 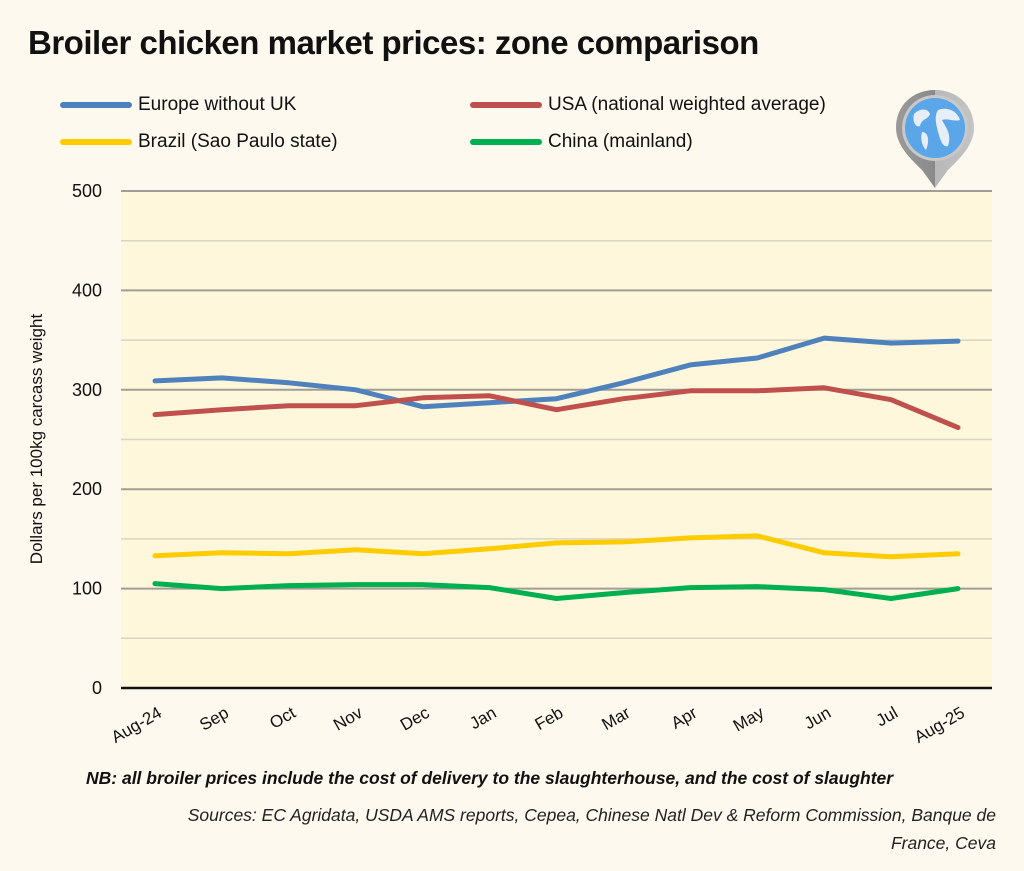 I want to click on legend-swatch-brazil, so click(x=96, y=142).